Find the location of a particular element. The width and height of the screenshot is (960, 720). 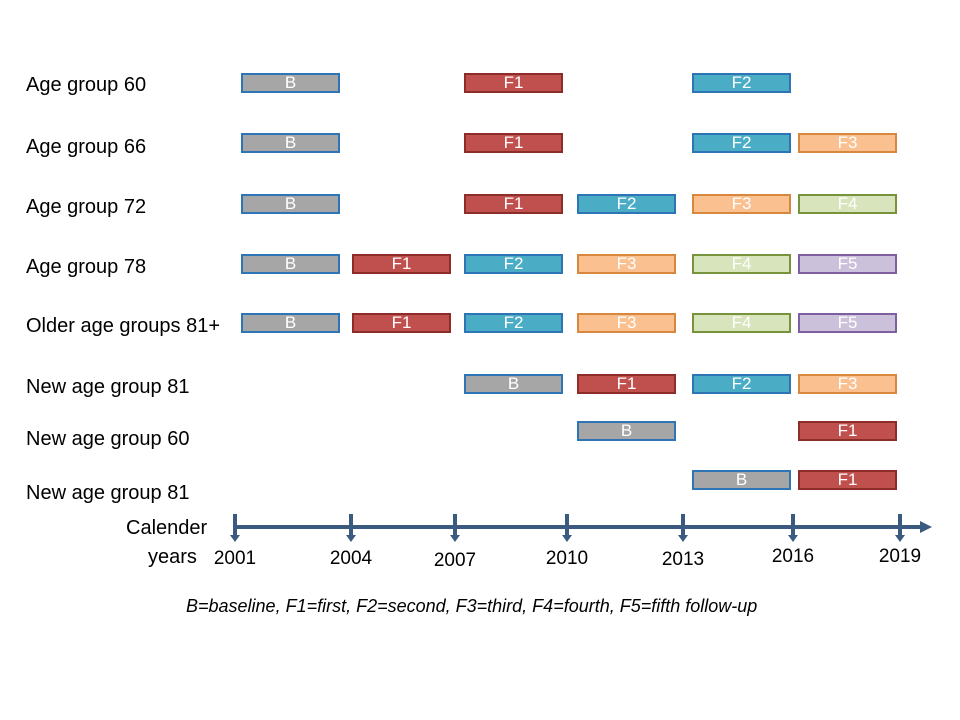

axis-tick-label: 2004 is located at coordinates (351, 558).